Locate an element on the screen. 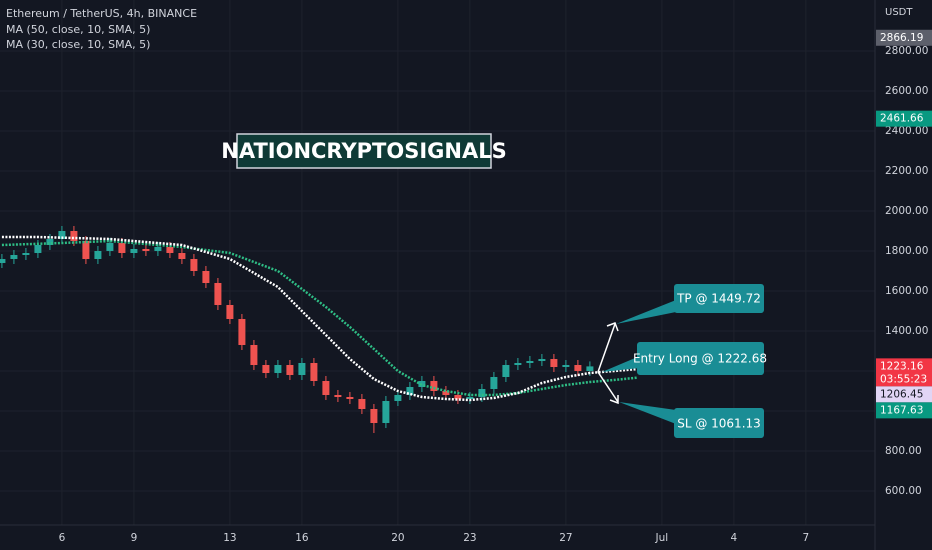 The height and width of the screenshot is (550, 932). annotation: Entry Long @ 1222.68 is located at coordinates (700, 359).